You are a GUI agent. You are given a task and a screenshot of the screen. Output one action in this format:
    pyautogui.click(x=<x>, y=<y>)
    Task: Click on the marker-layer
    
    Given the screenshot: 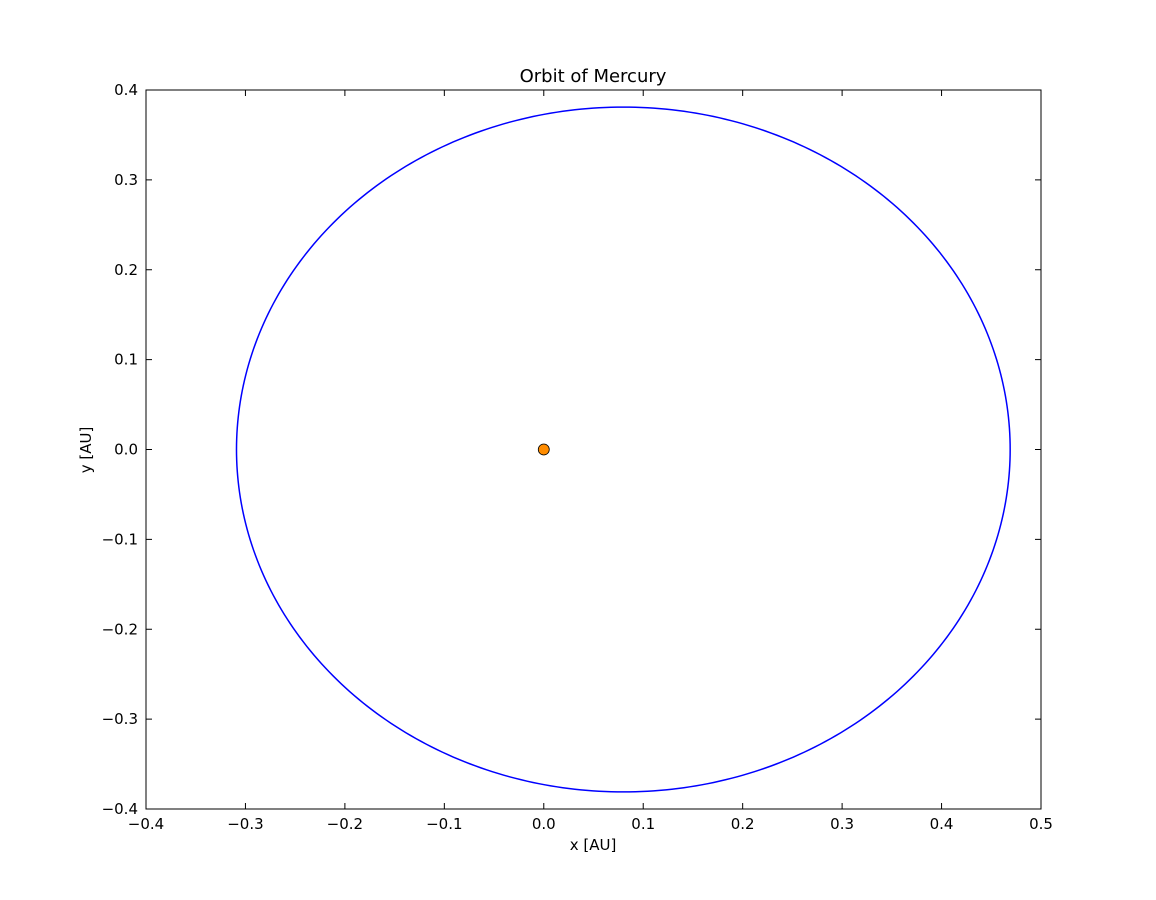 What is the action you would take?
    pyautogui.click(x=543, y=449)
    